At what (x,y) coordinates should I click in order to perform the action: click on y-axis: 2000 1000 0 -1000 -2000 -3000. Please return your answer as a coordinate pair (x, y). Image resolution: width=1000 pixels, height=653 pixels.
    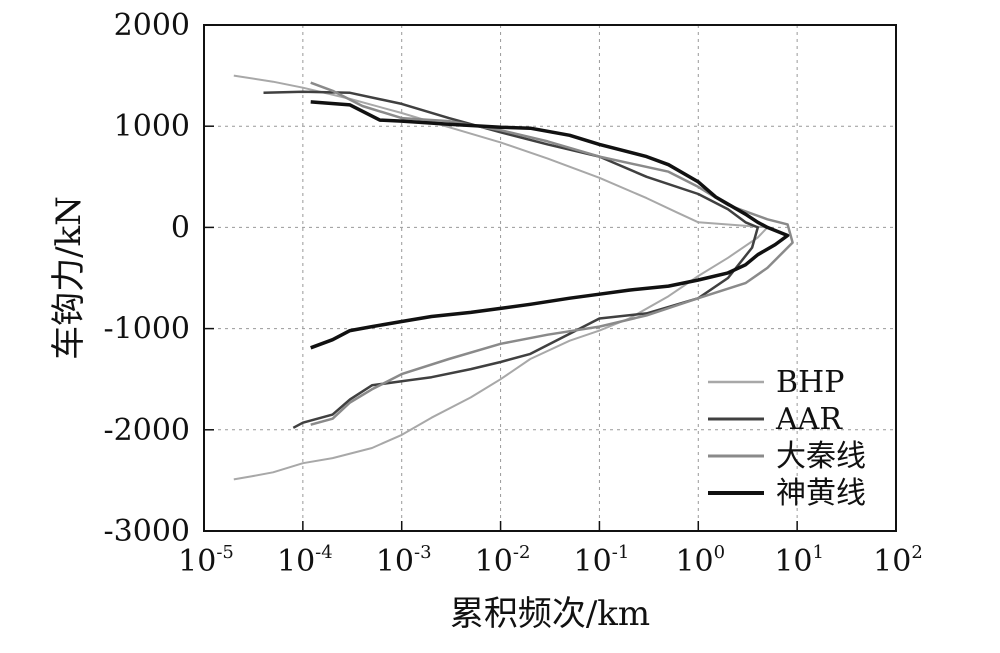
    Looking at the image, I should click on (159, 278).